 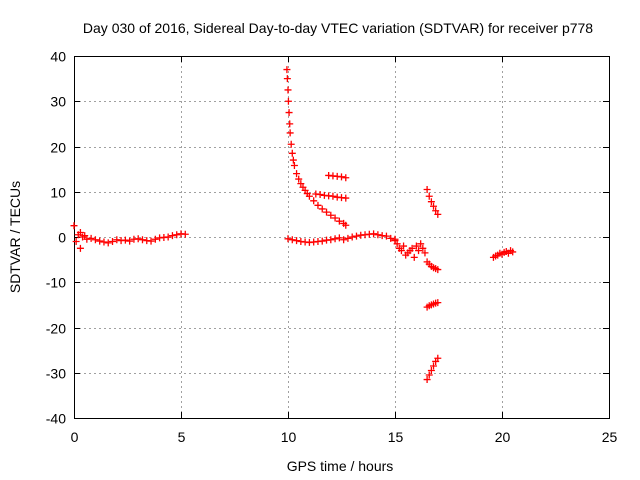 I want to click on x-tick-label: 20, so click(x=503, y=437).